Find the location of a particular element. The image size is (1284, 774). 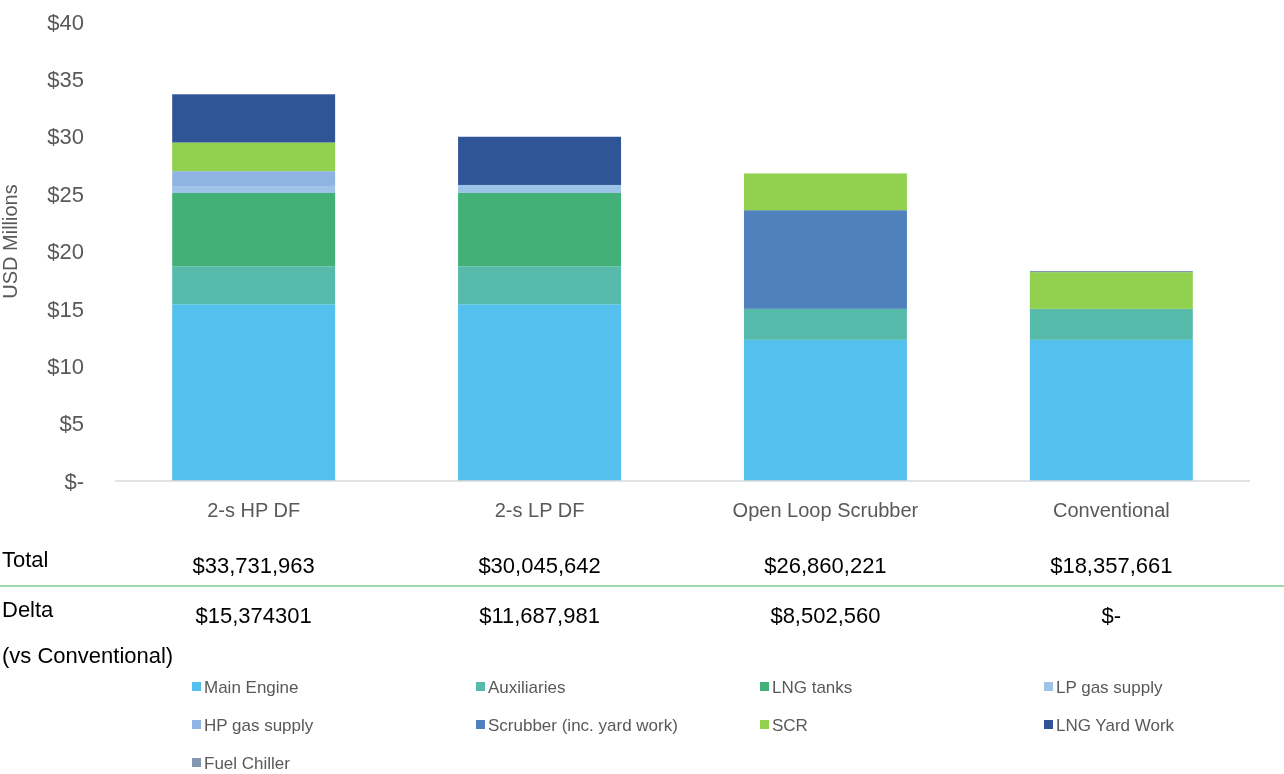

text: $11,687,981 is located at coordinates (539, 615).